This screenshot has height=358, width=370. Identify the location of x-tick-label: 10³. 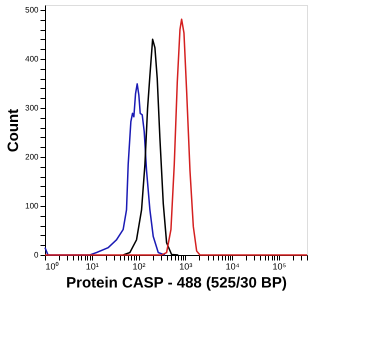
(185, 267).